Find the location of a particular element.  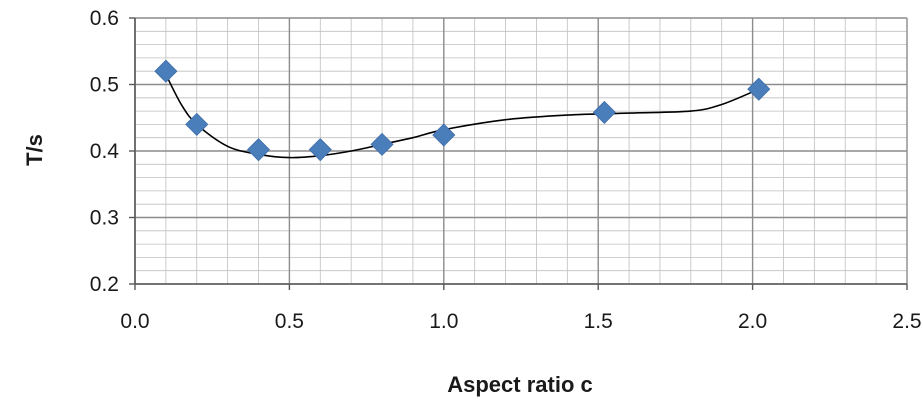

y-tick-labels: 0.2 0.3 0.4 0.5 0.6 is located at coordinates (105, 151).